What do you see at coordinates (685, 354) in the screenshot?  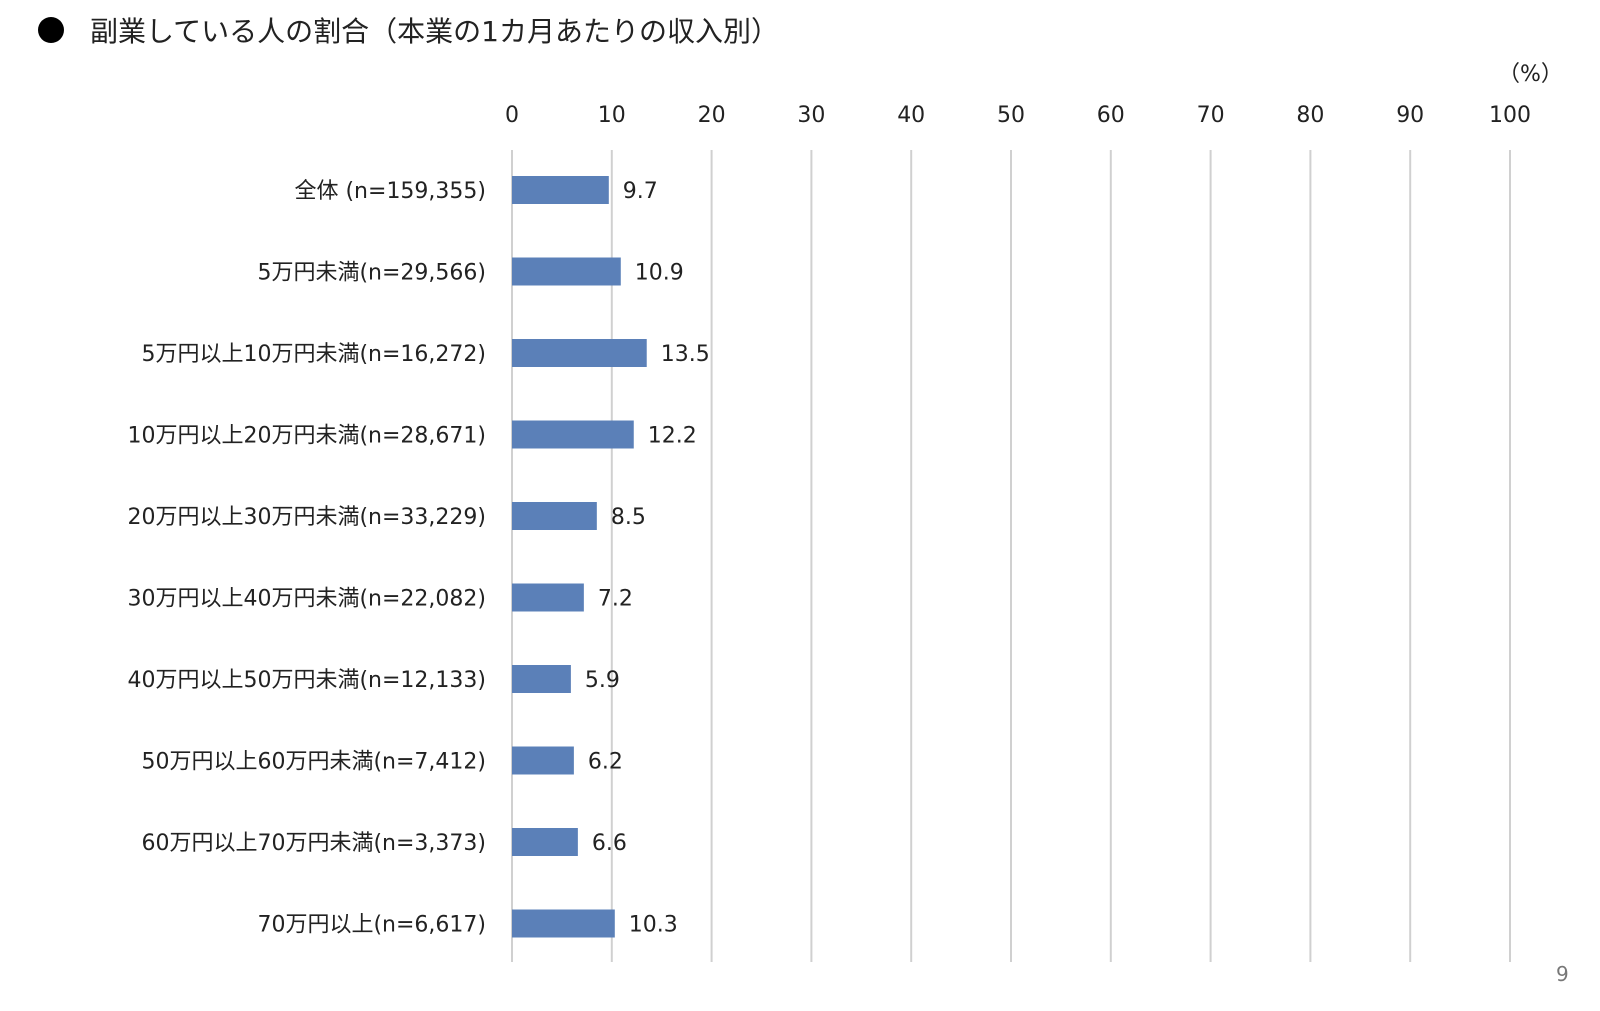 I see `value-label: 13.5` at bounding box center [685, 354].